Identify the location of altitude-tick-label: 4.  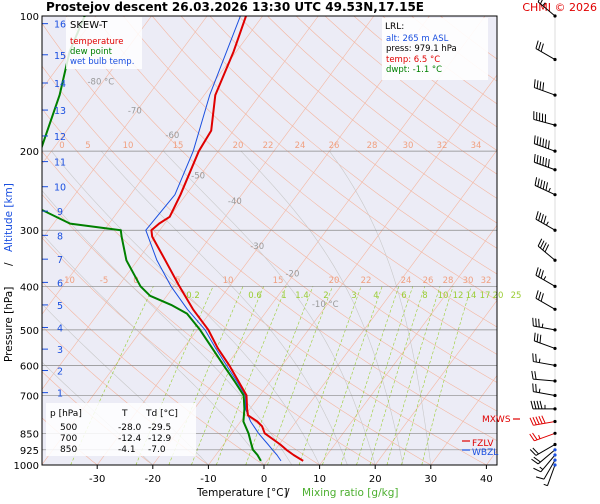
(60, 328).